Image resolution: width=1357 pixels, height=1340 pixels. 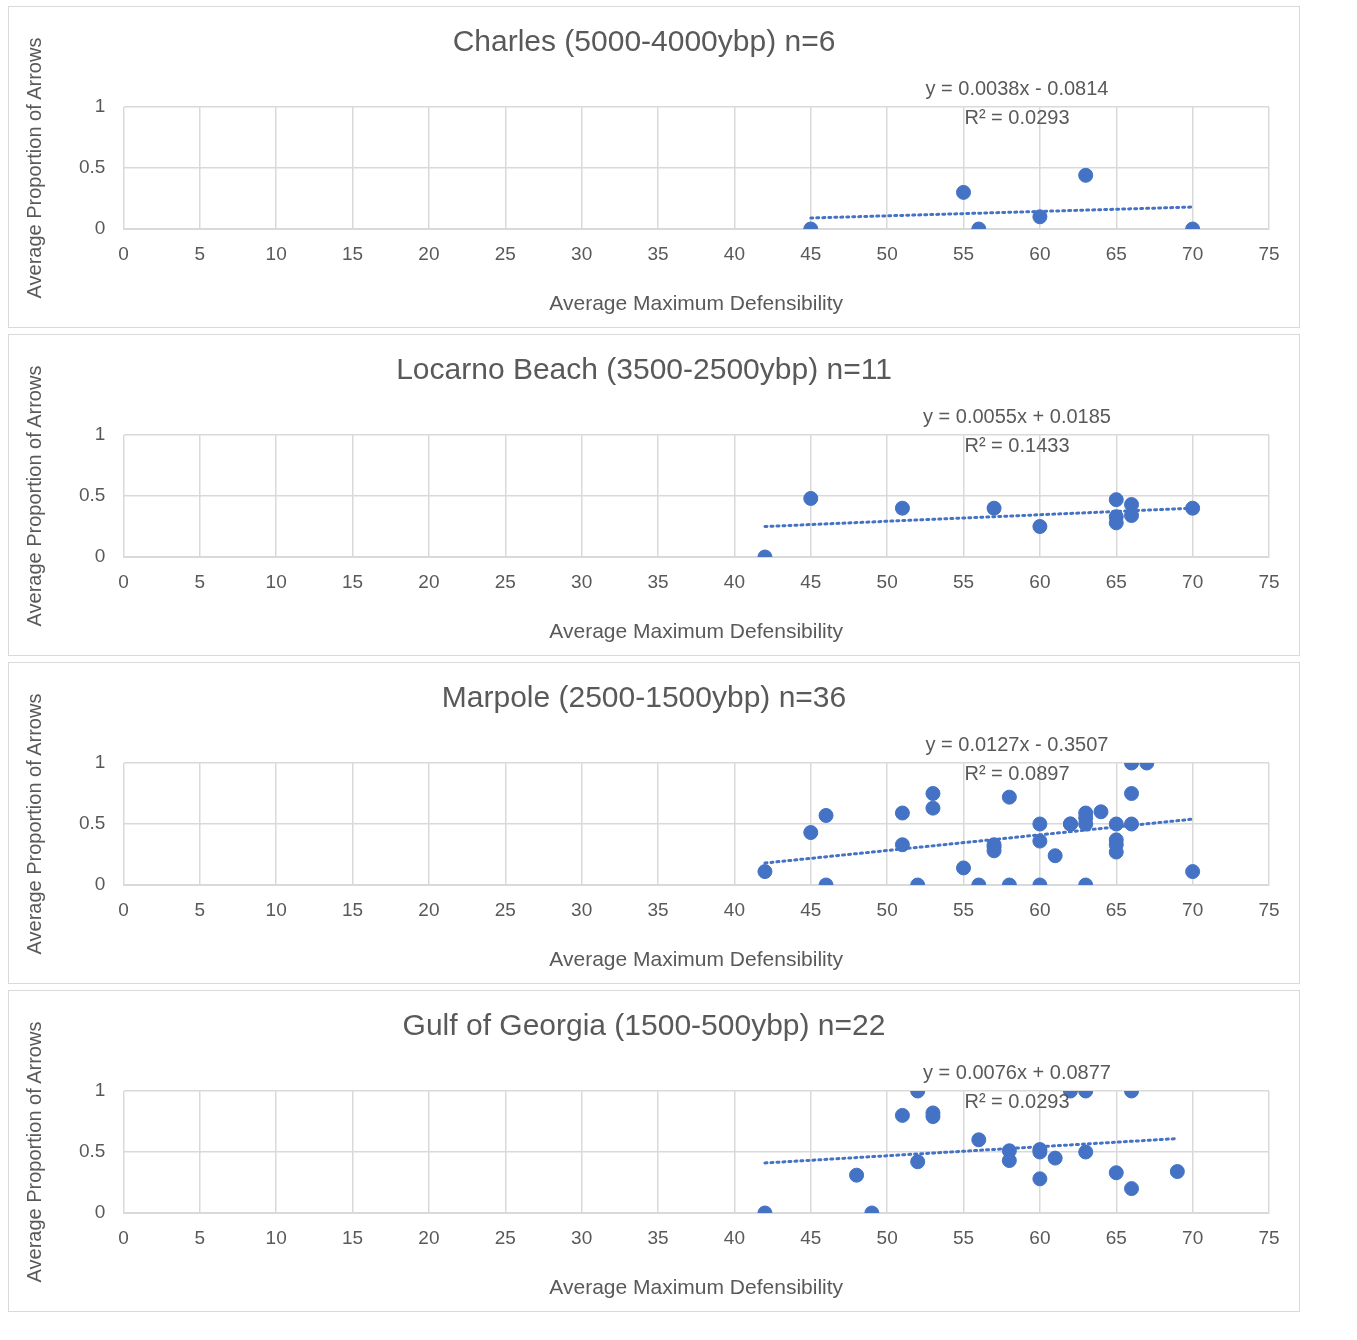 I want to click on chart-title: Marpole (2500-1500ybp) n=36, so click(x=644, y=697).